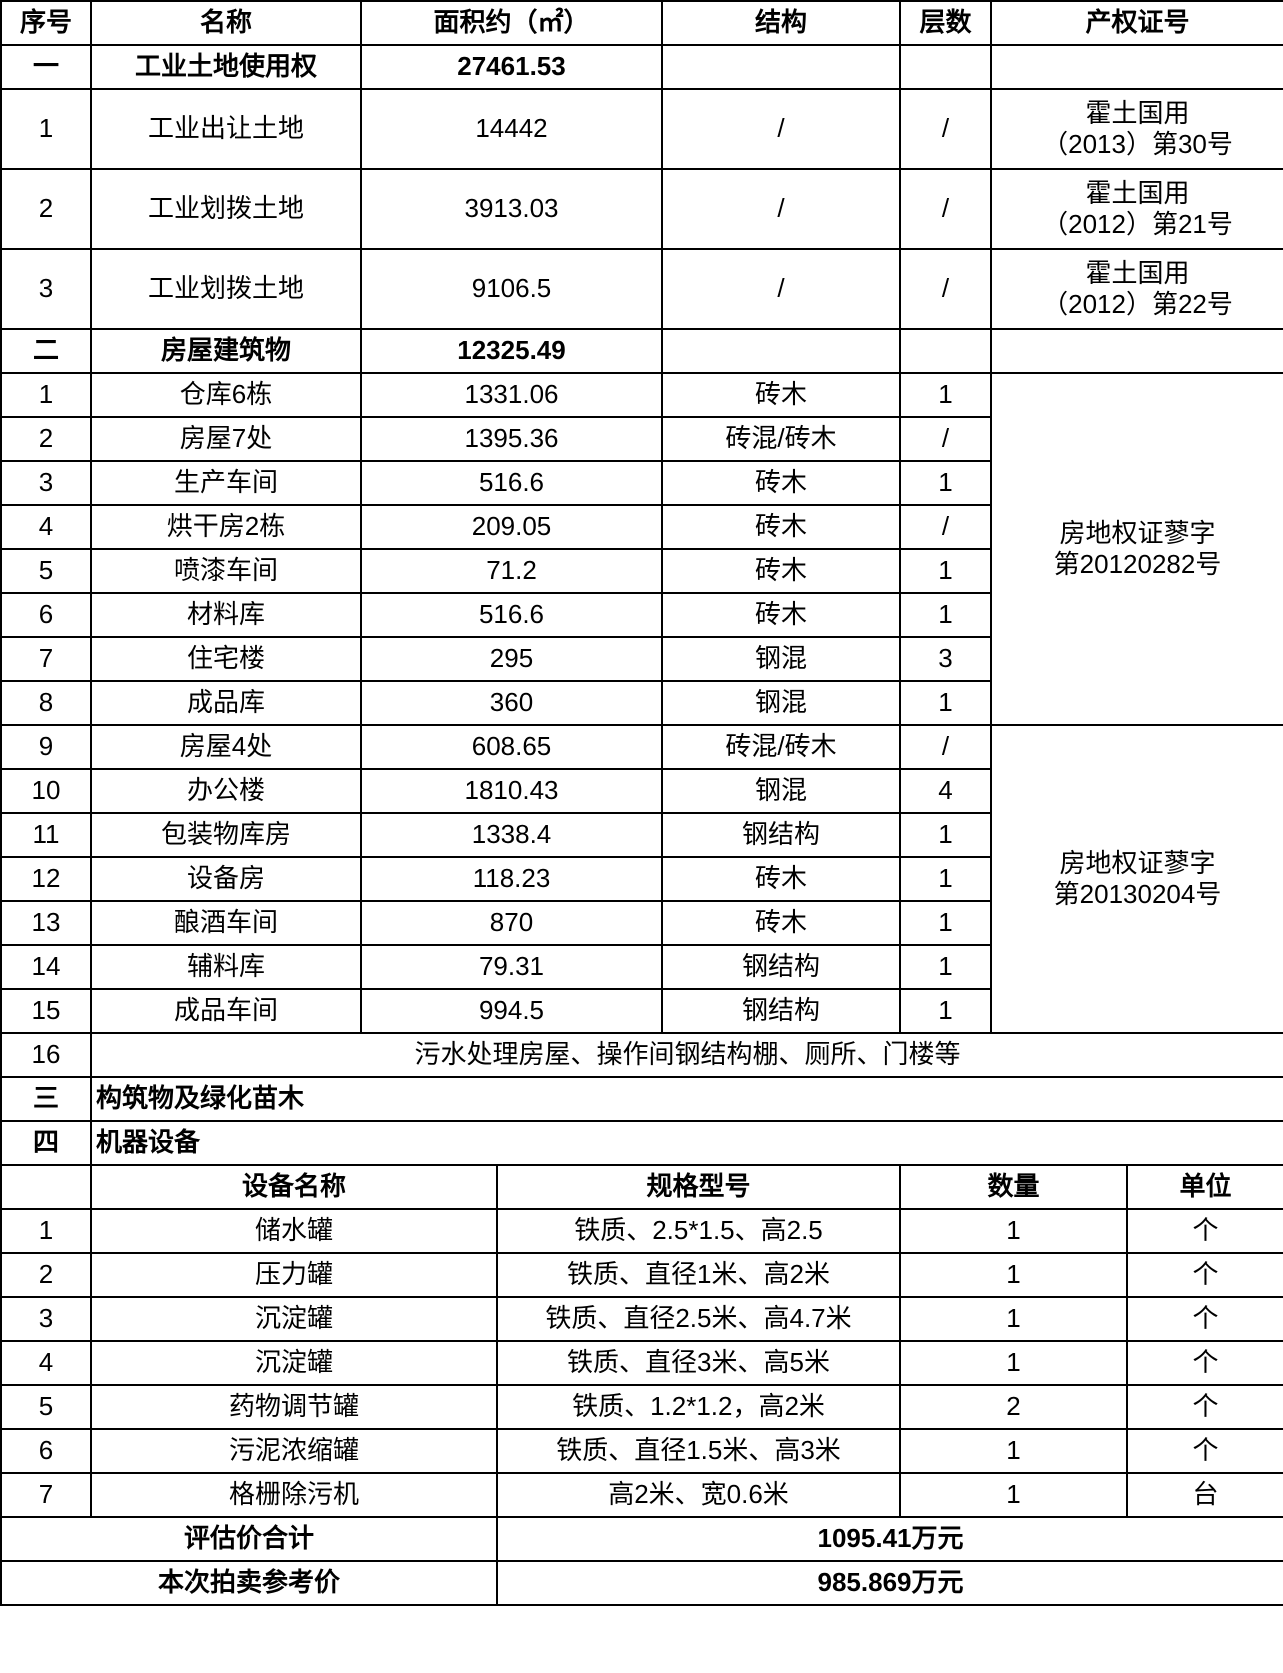 The height and width of the screenshot is (1673, 1283). I want to click on group-cert: 房地权证蓼字 第20120282号, so click(1136, 549).